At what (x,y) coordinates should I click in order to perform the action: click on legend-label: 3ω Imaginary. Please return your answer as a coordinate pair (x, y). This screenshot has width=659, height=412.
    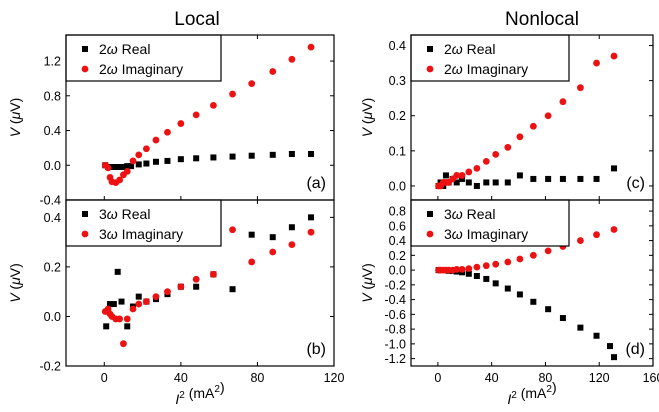
    Looking at the image, I should click on (141, 234).